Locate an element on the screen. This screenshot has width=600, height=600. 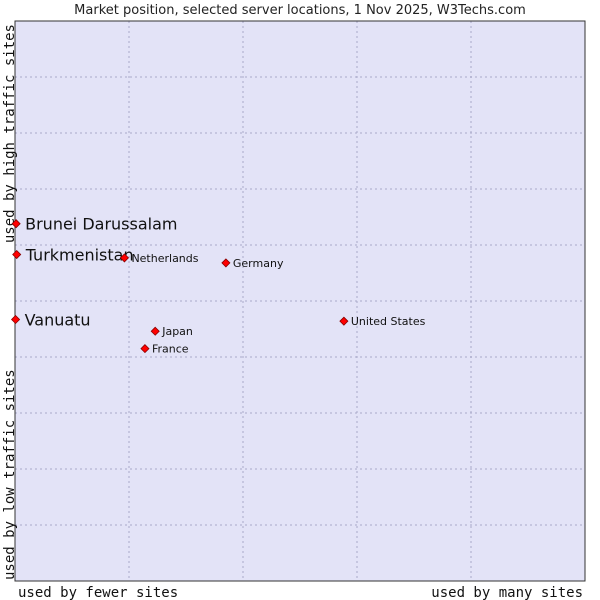
point-france: France is located at coordinates (164, 349).